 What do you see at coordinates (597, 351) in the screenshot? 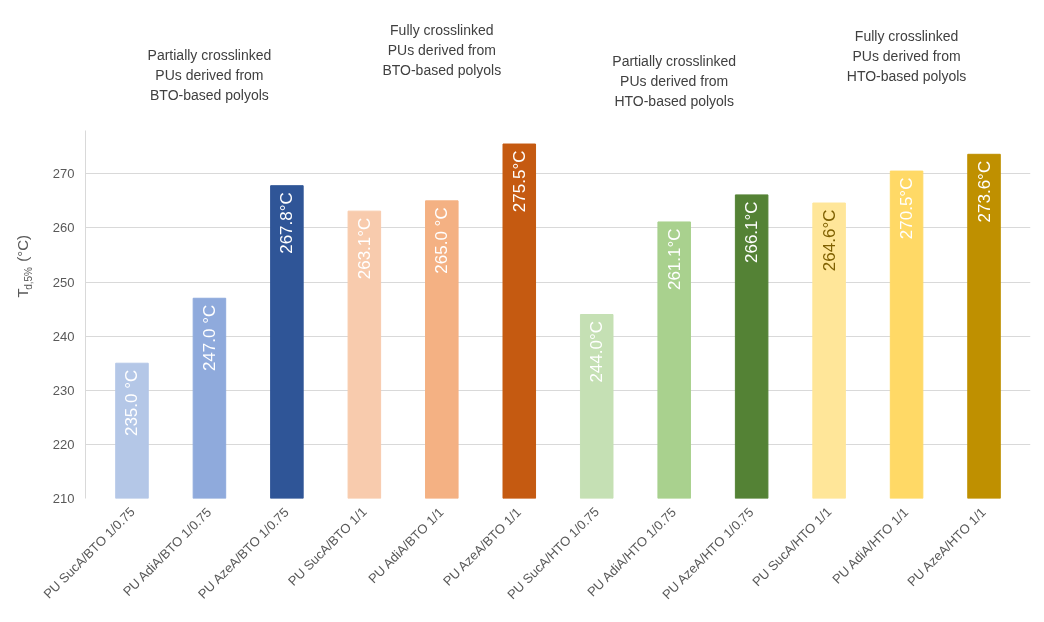
I see `data-label: 244.0°C` at bounding box center [597, 351].